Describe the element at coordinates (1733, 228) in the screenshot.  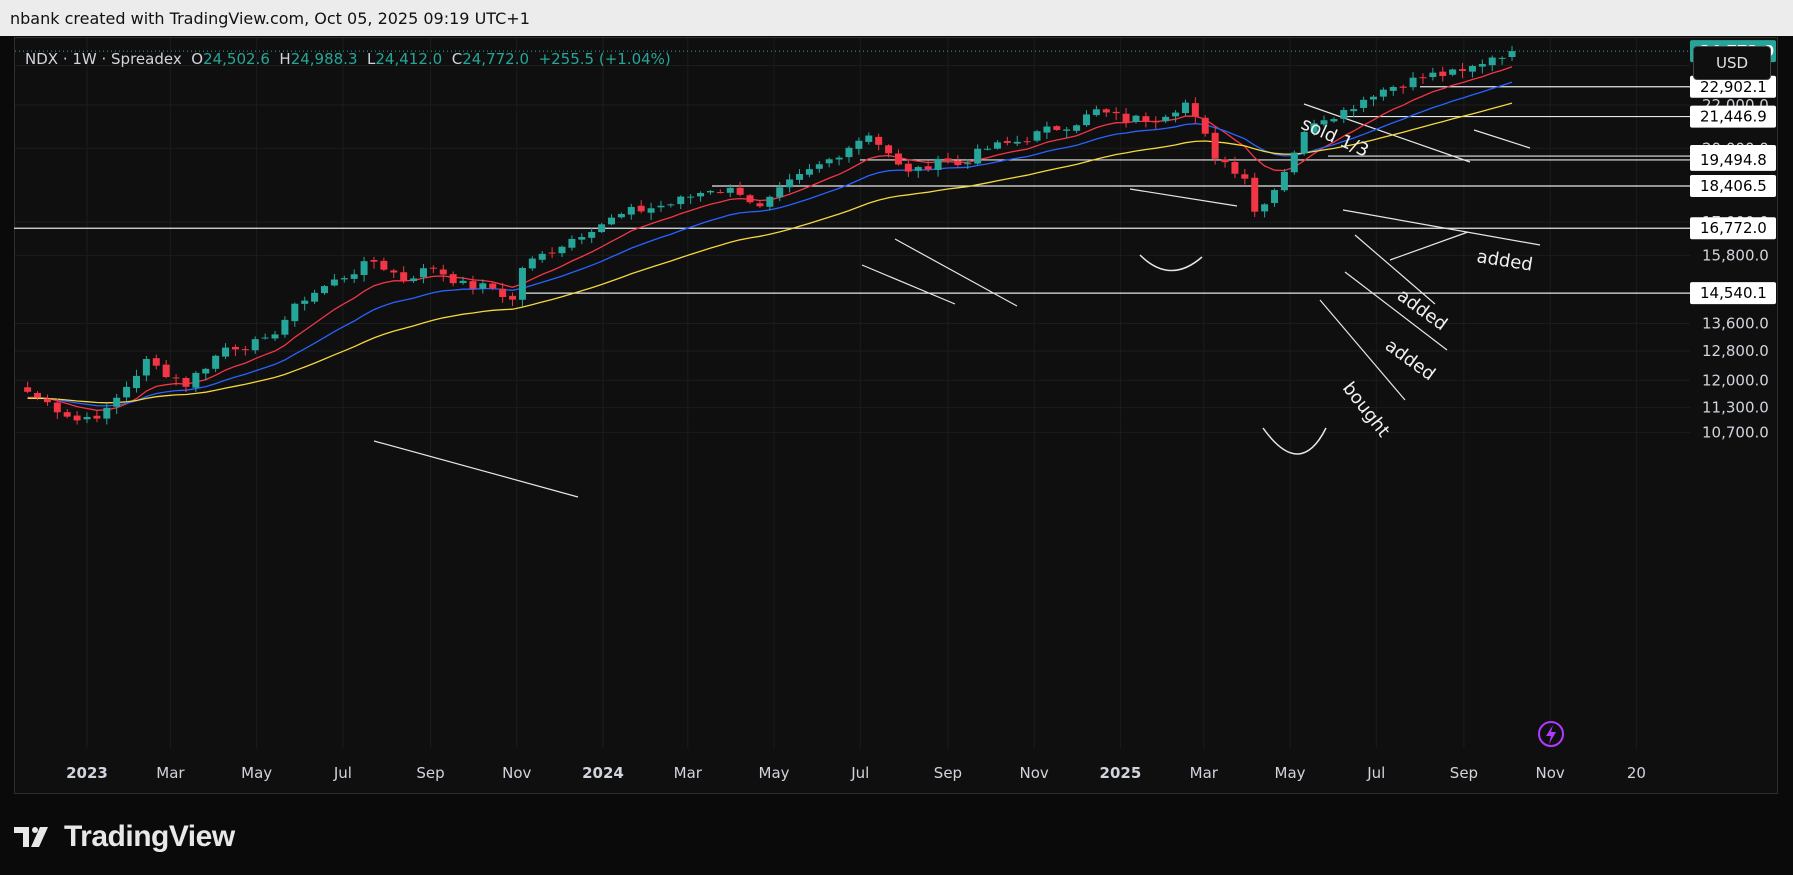
I see `price-level-label: 16,772.0` at that location.